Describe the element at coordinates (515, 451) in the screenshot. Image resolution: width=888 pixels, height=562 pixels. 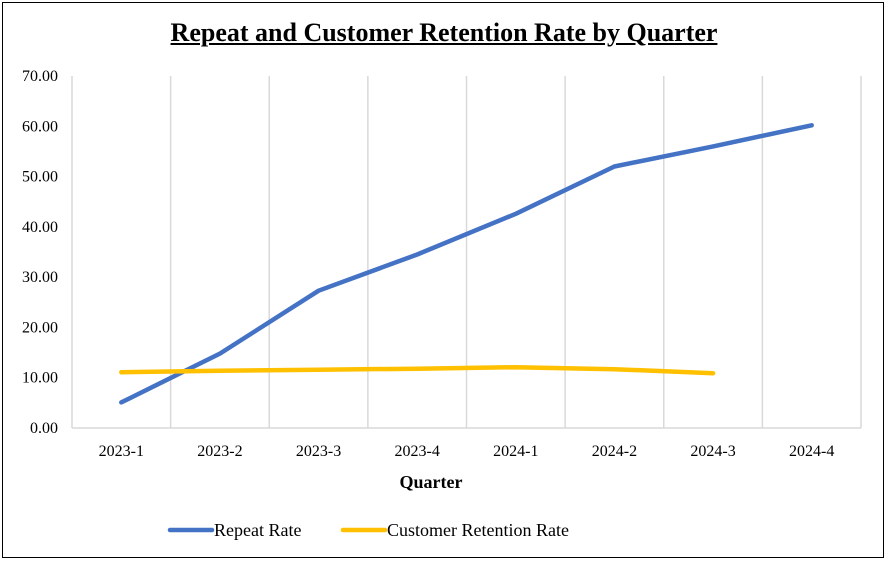
I see `x-tick-label: 2024-1` at that location.